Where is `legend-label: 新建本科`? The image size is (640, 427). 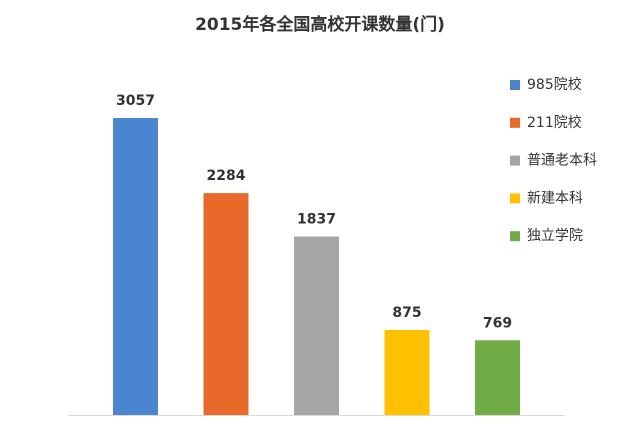
legend-label: 新建本科 is located at coordinates (555, 198).